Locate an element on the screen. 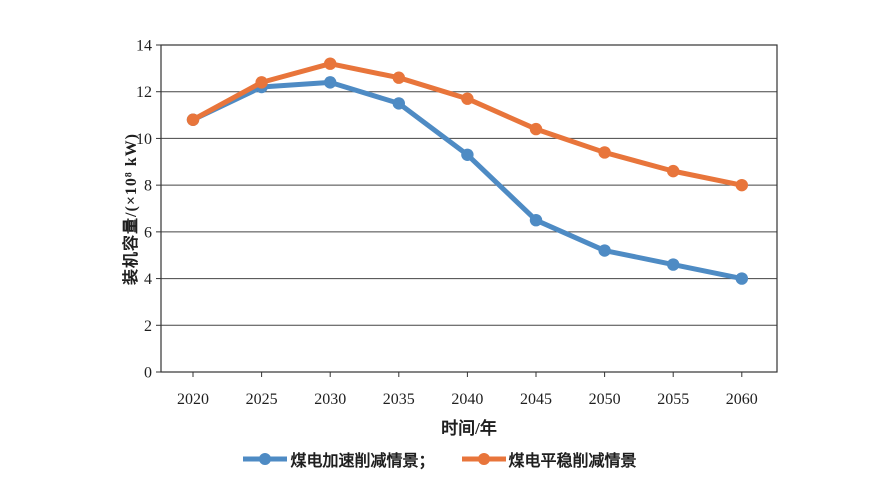 Image resolution: width=879 pixels, height=501 pixels. x-tick-label: 2050 is located at coordinates (605, 399).